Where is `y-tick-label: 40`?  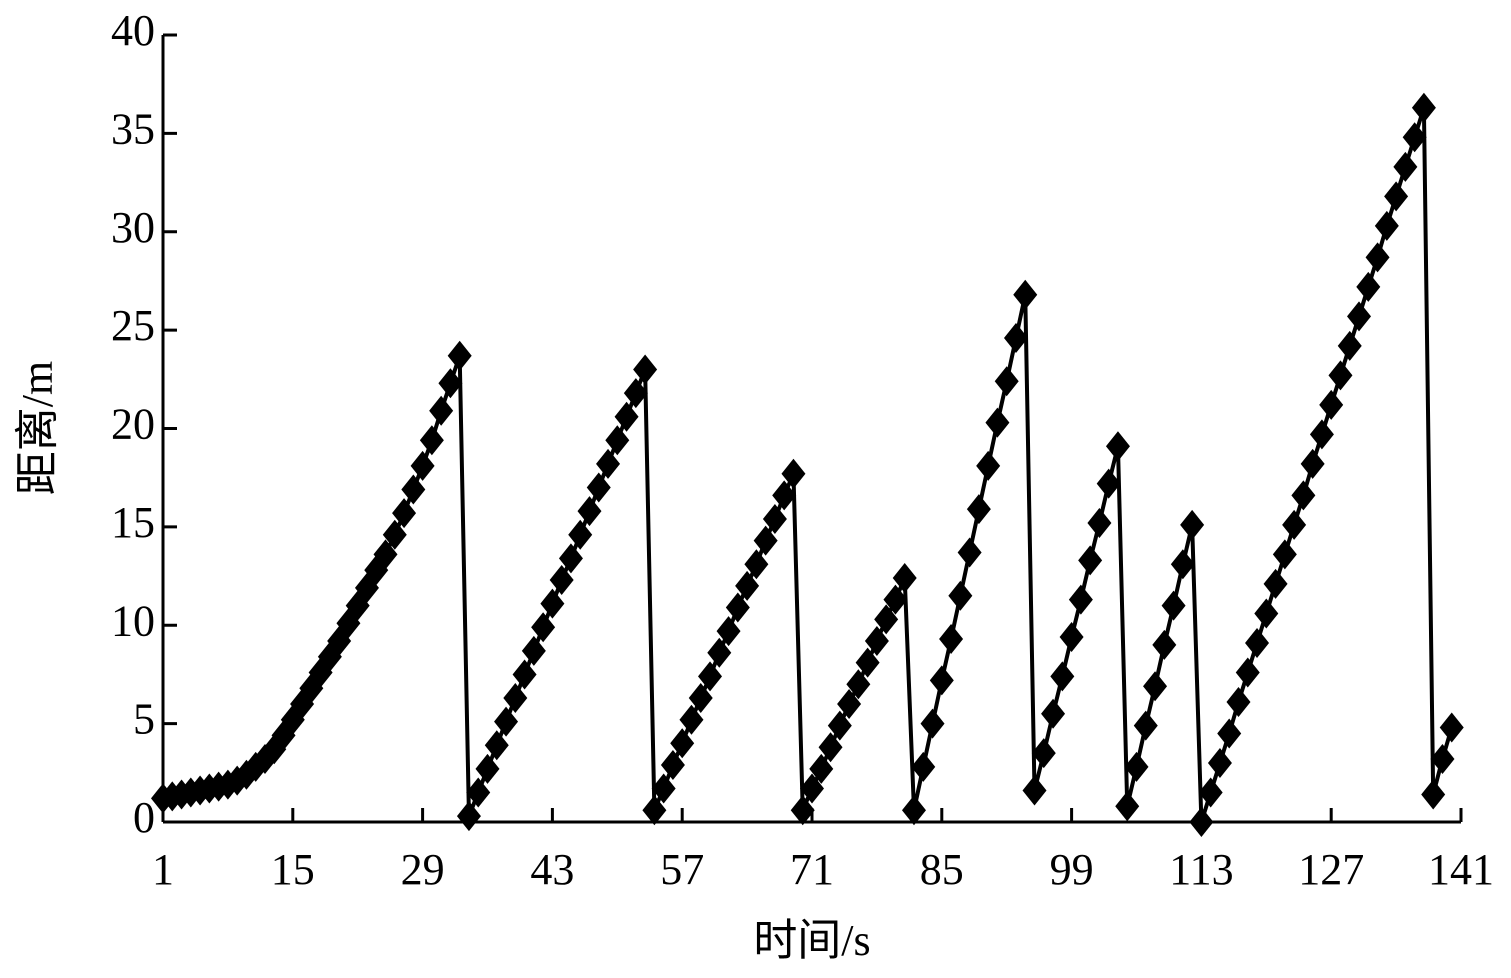
y-tick-label: 40 is located at coordinates (133, 30).